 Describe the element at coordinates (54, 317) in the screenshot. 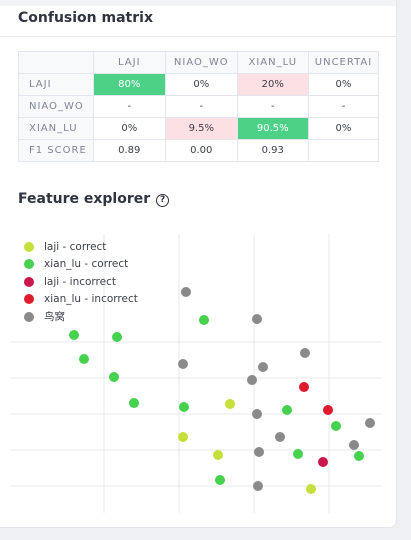

I see `legend-label: 鸟窝` at that location.